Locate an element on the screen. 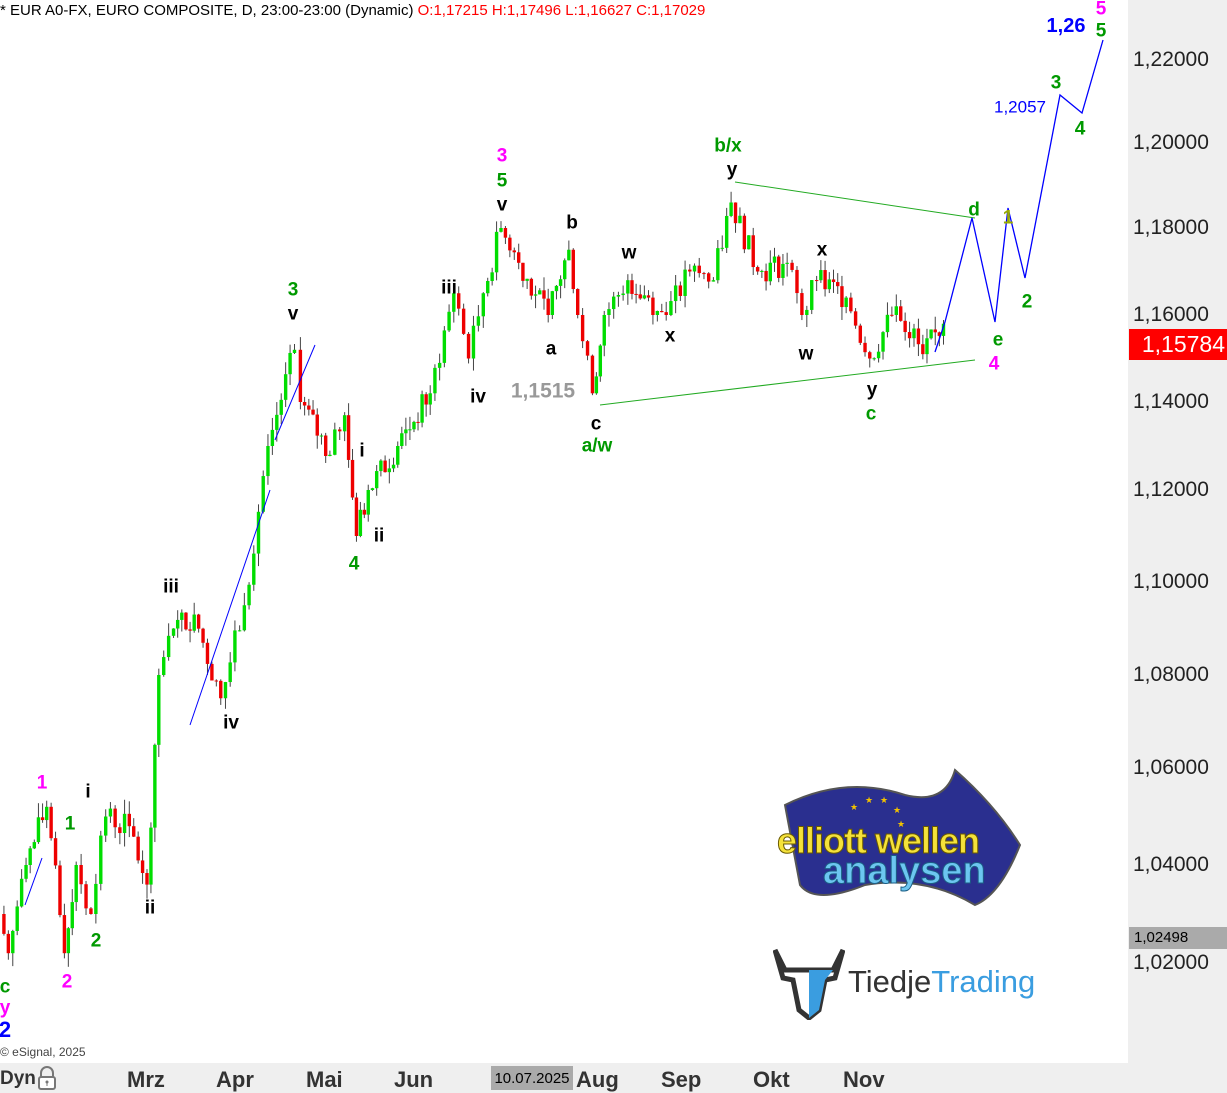  wave-label: ii is located at coordinates (379, 536).